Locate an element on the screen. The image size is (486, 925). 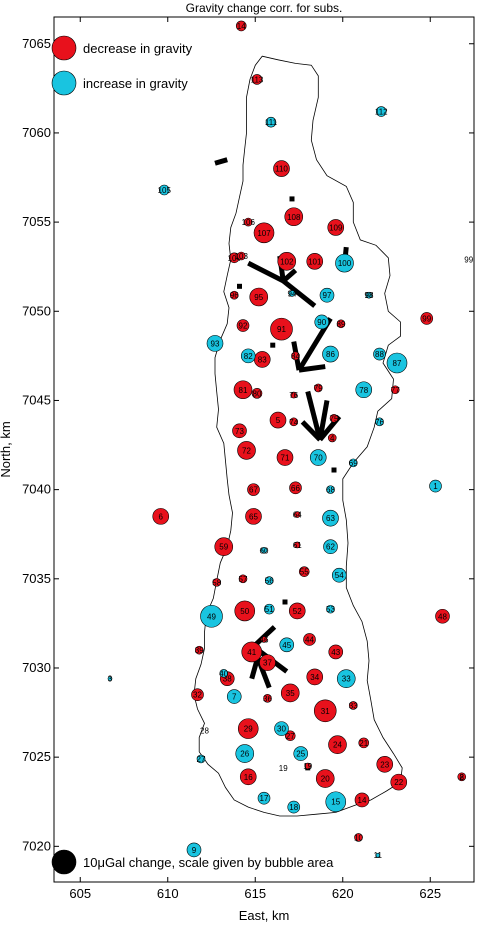
bubble-label: 105 is located at coordinates (165, 190).